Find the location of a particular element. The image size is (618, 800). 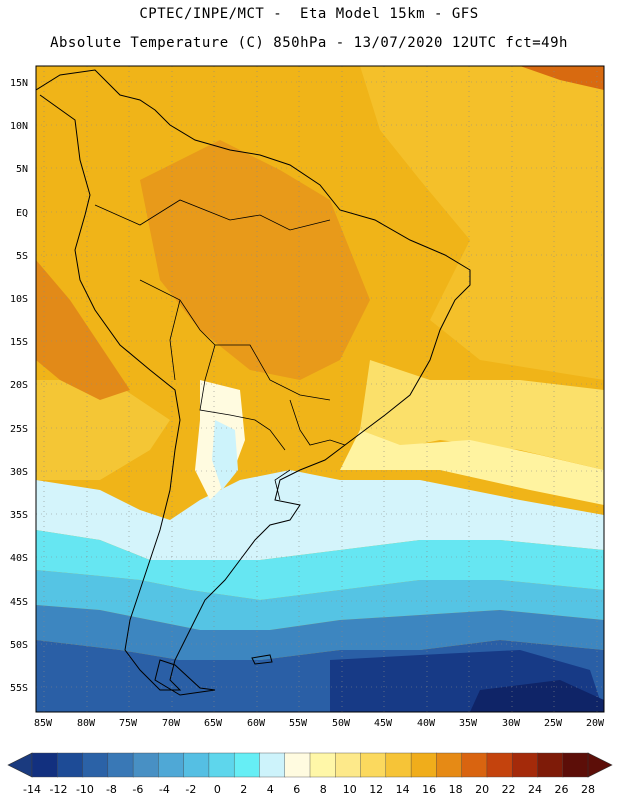

lon-label: 65W is located at coordinates (213, 723).